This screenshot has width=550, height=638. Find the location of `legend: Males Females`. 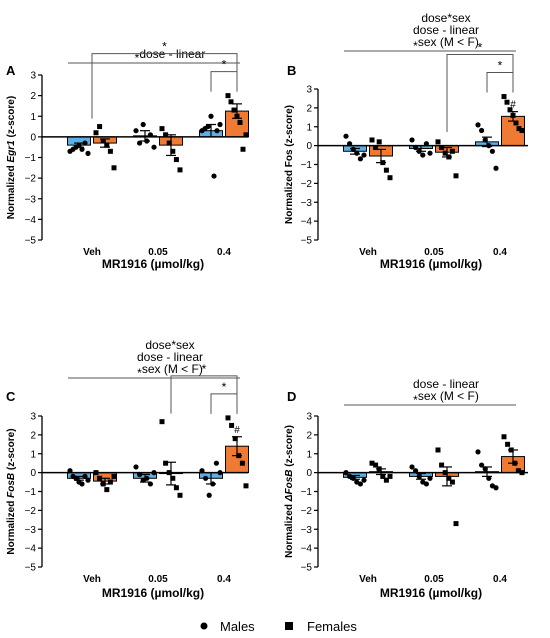

legend: Males Females is located at coordinates (278, 626).